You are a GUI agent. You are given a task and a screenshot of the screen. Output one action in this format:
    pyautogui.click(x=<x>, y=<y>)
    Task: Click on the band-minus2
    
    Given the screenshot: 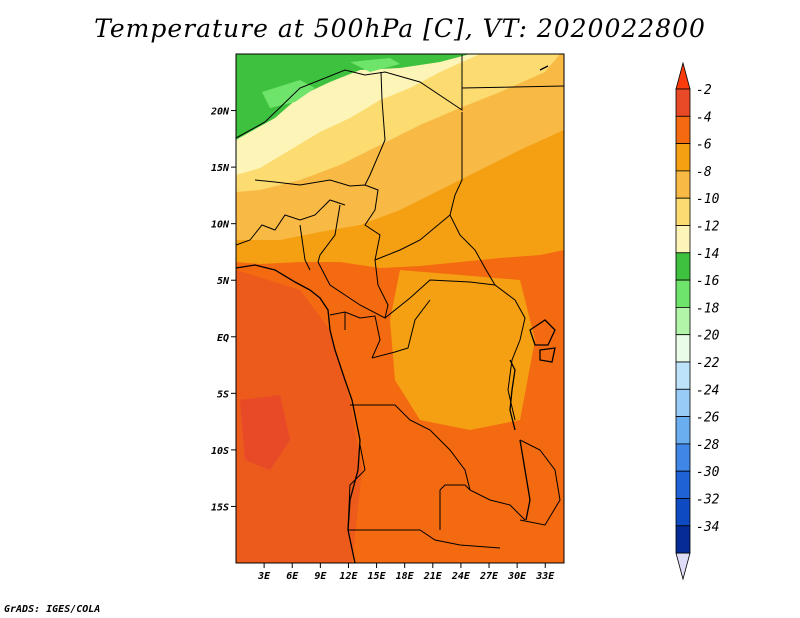 What is the action you would take?
    pyautogui.click(x=299, y=416)
    